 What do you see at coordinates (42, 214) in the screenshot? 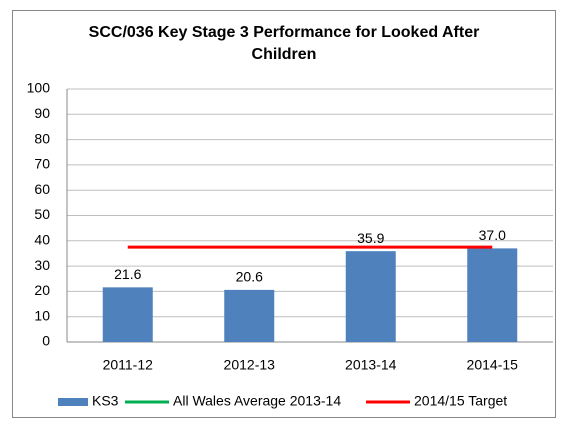
I see `y-tick-label: 50` at bounding box center [42, 214].